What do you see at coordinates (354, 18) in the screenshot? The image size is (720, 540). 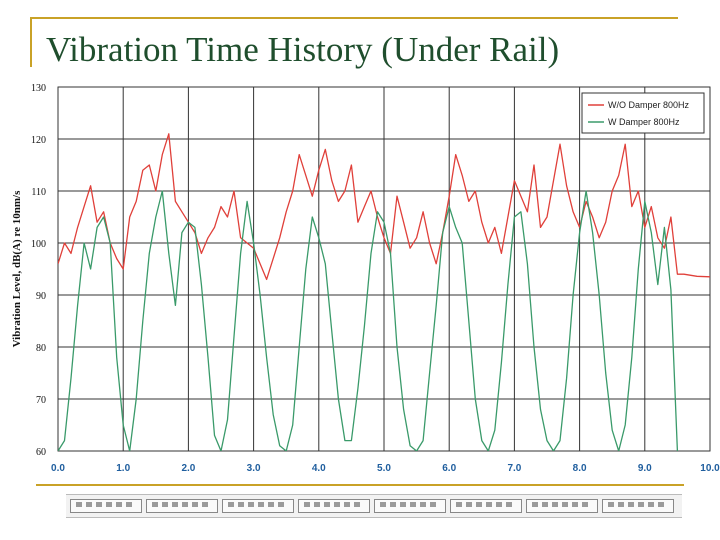 I see `title-decoration-top-line` at bounding box center [354, 18].